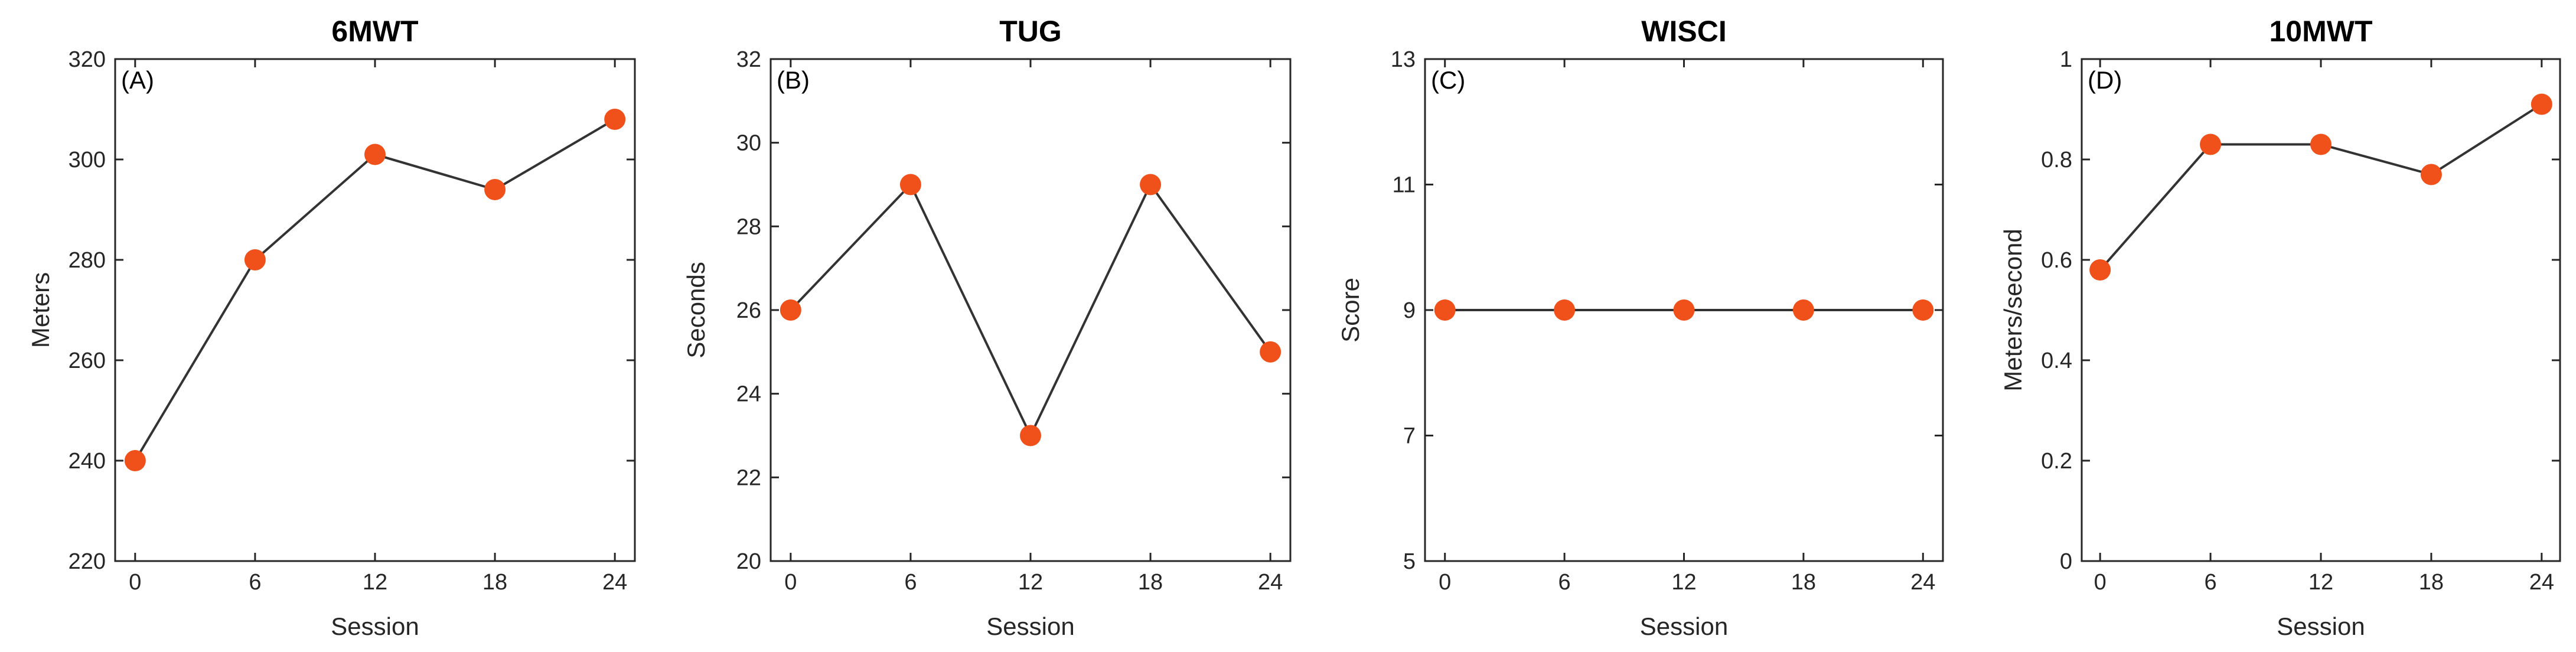 This screenshot has width=2576, height=652. What do you see at coordinates (749, 226) in the screenshot?
I see `y-tick-label: 28` at bounding box center [749, 226].